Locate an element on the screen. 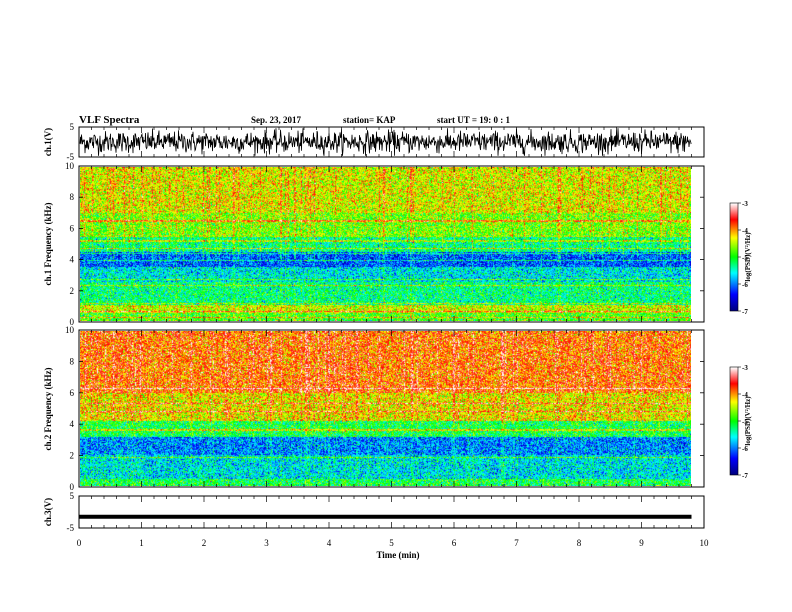 The width and height of the screenshot is (792, 612). ch1-ytick-top: 5 is located at coordinates (72, 127).